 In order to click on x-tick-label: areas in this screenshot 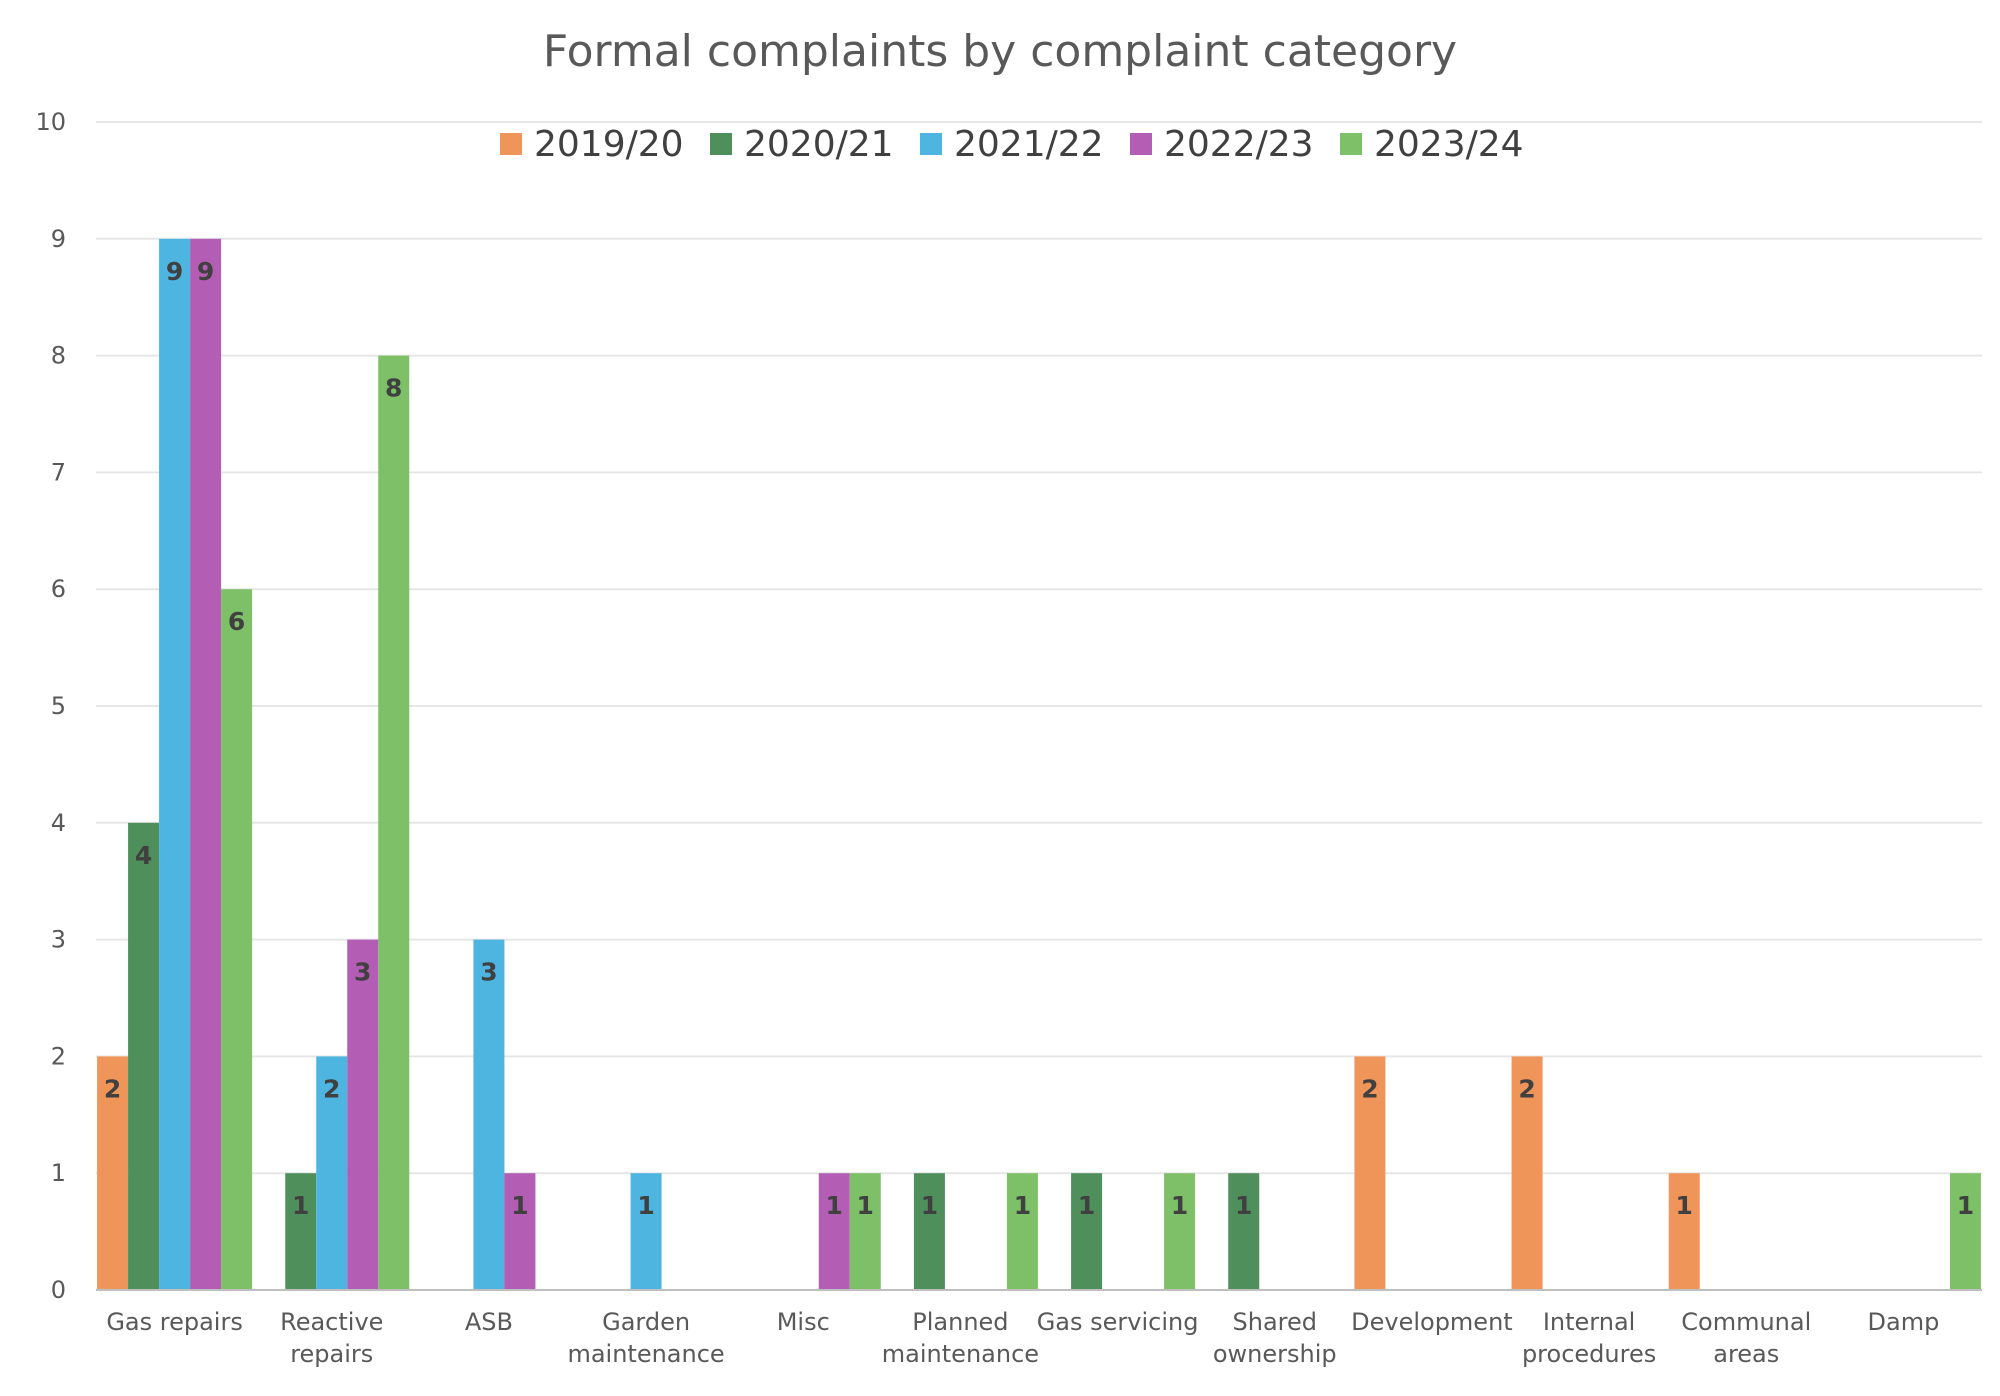, I will do `click(1746, 1354)`.